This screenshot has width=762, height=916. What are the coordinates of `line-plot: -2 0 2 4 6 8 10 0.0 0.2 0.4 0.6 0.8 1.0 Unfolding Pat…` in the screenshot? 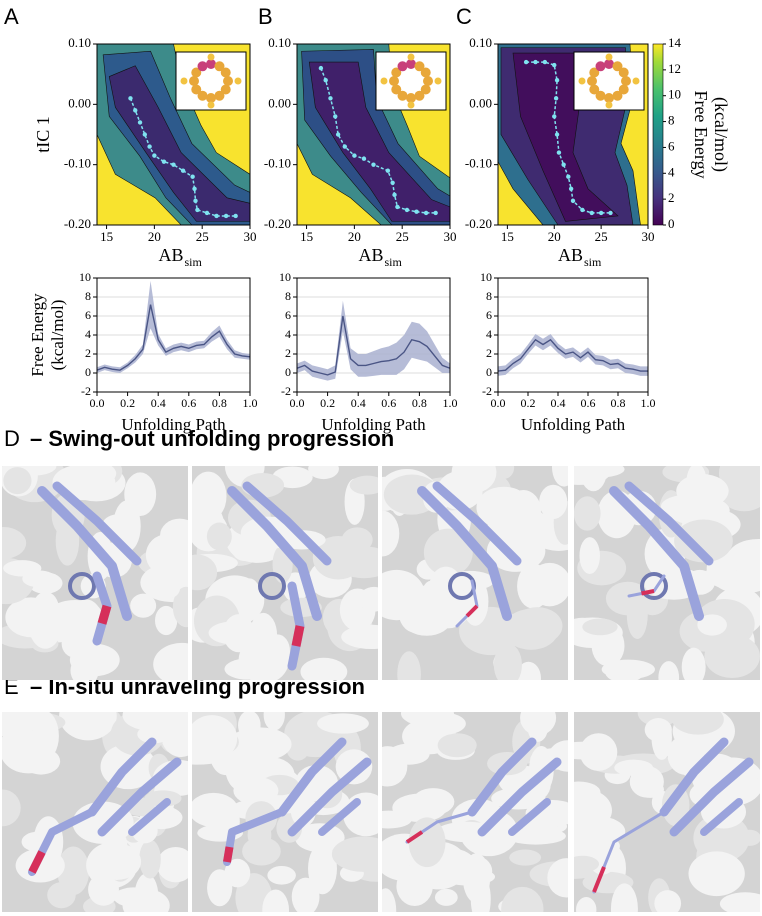 It's located at (368, 352).